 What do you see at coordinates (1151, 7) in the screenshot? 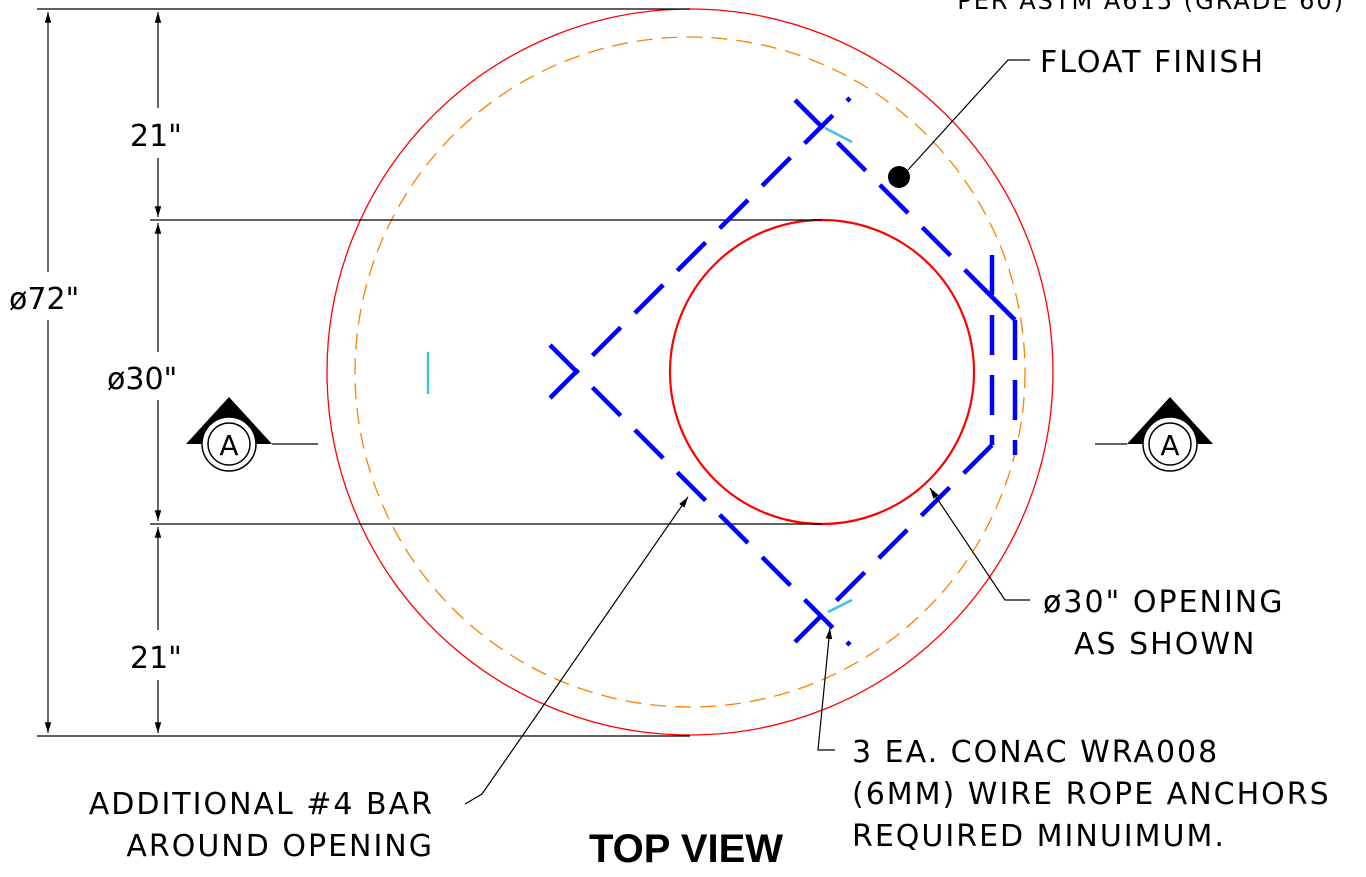
I see `header-note: PER ASTM A615 (GRADE 60)` at bounding box center [1151, 7].